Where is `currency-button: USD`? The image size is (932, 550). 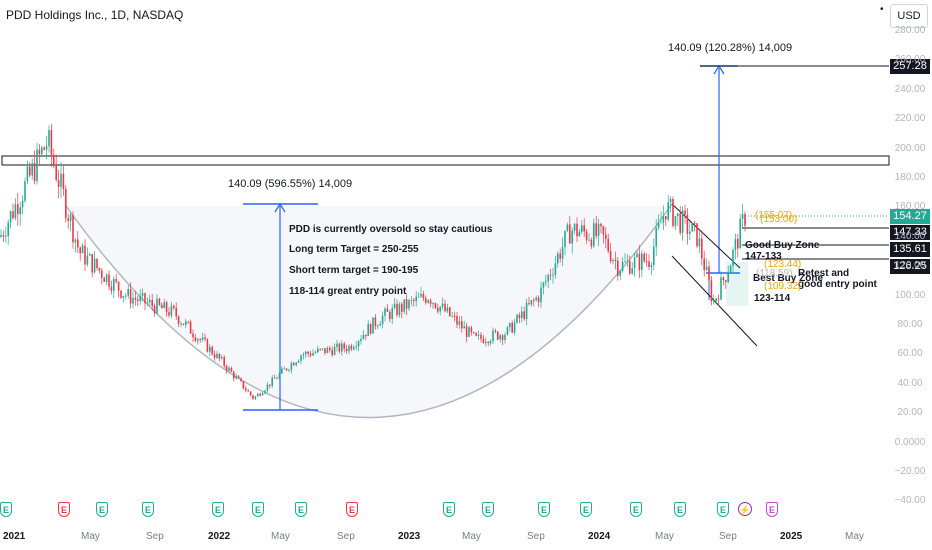 currency-button: USD is located at coordinates (909, 16).